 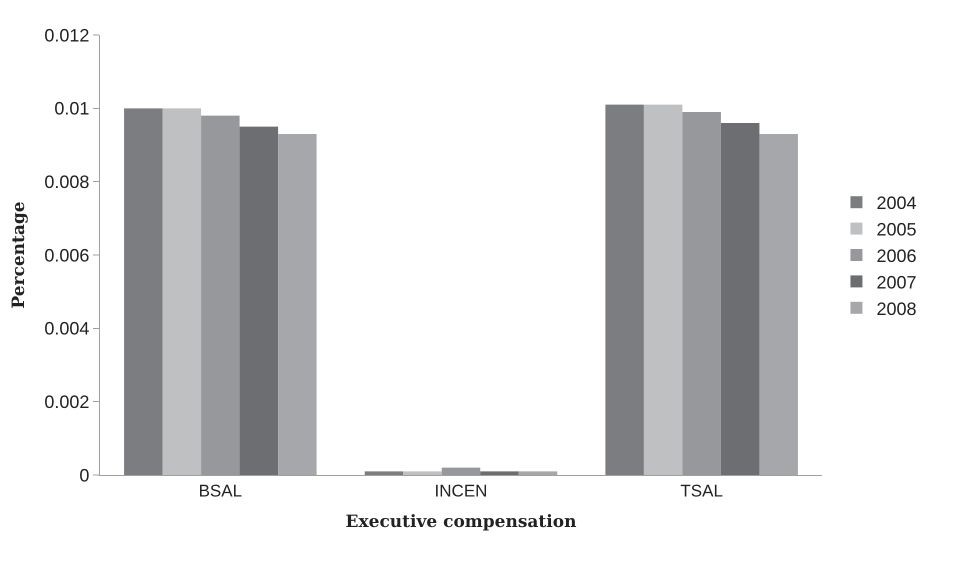 What do you see at coordinates (84, 475) in the screenshot?
I see `y-tick-label: 0` at bounding box center [84, 475].